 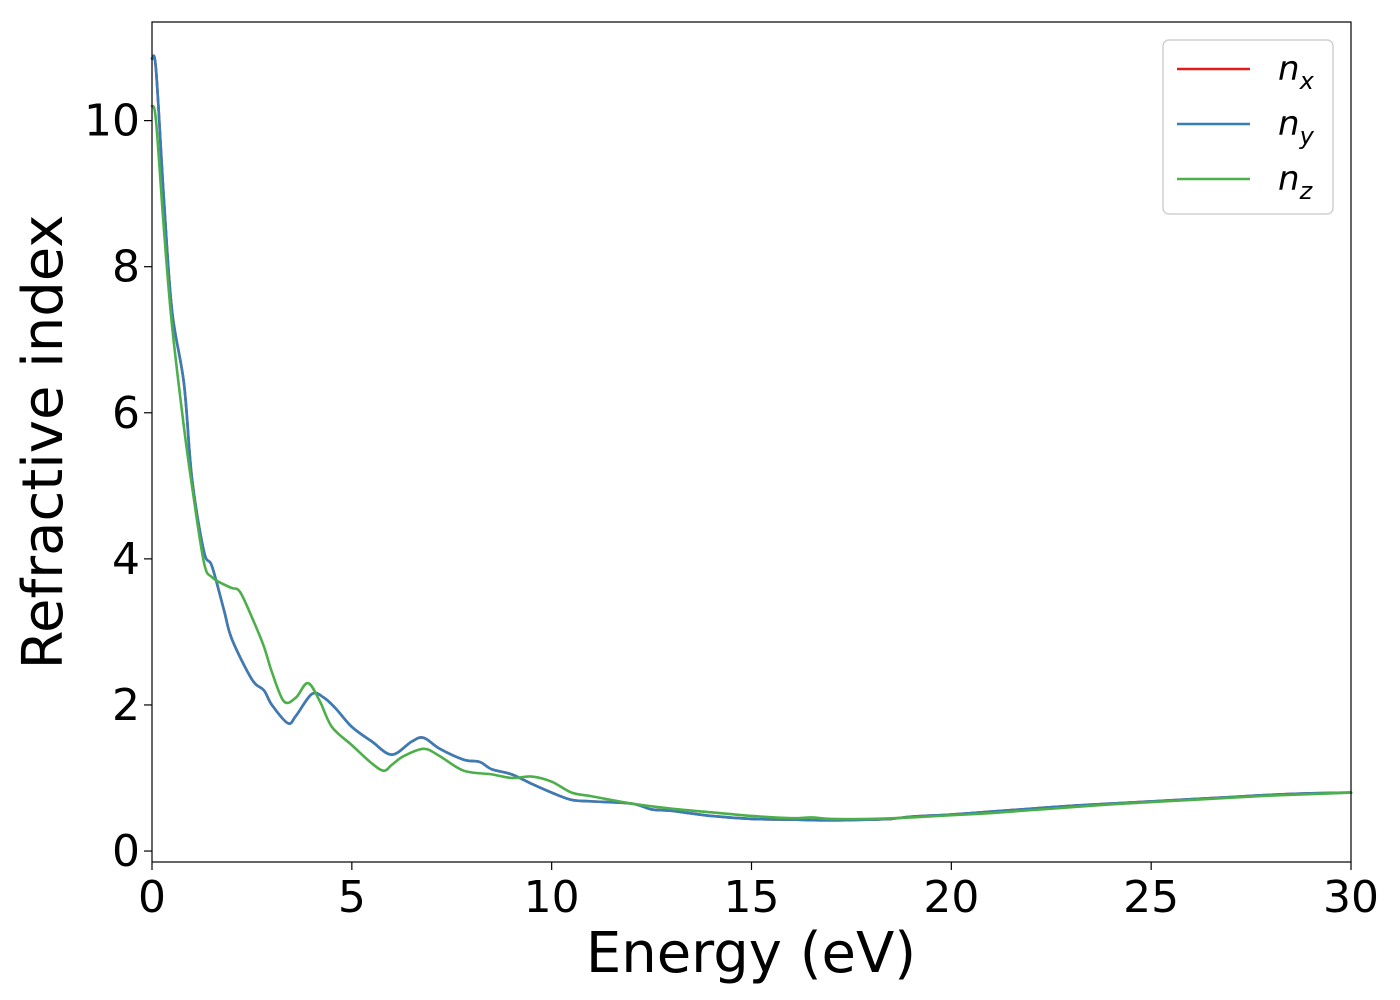 I want to click on x-tick-label: 15, so click(x=752, y=897).